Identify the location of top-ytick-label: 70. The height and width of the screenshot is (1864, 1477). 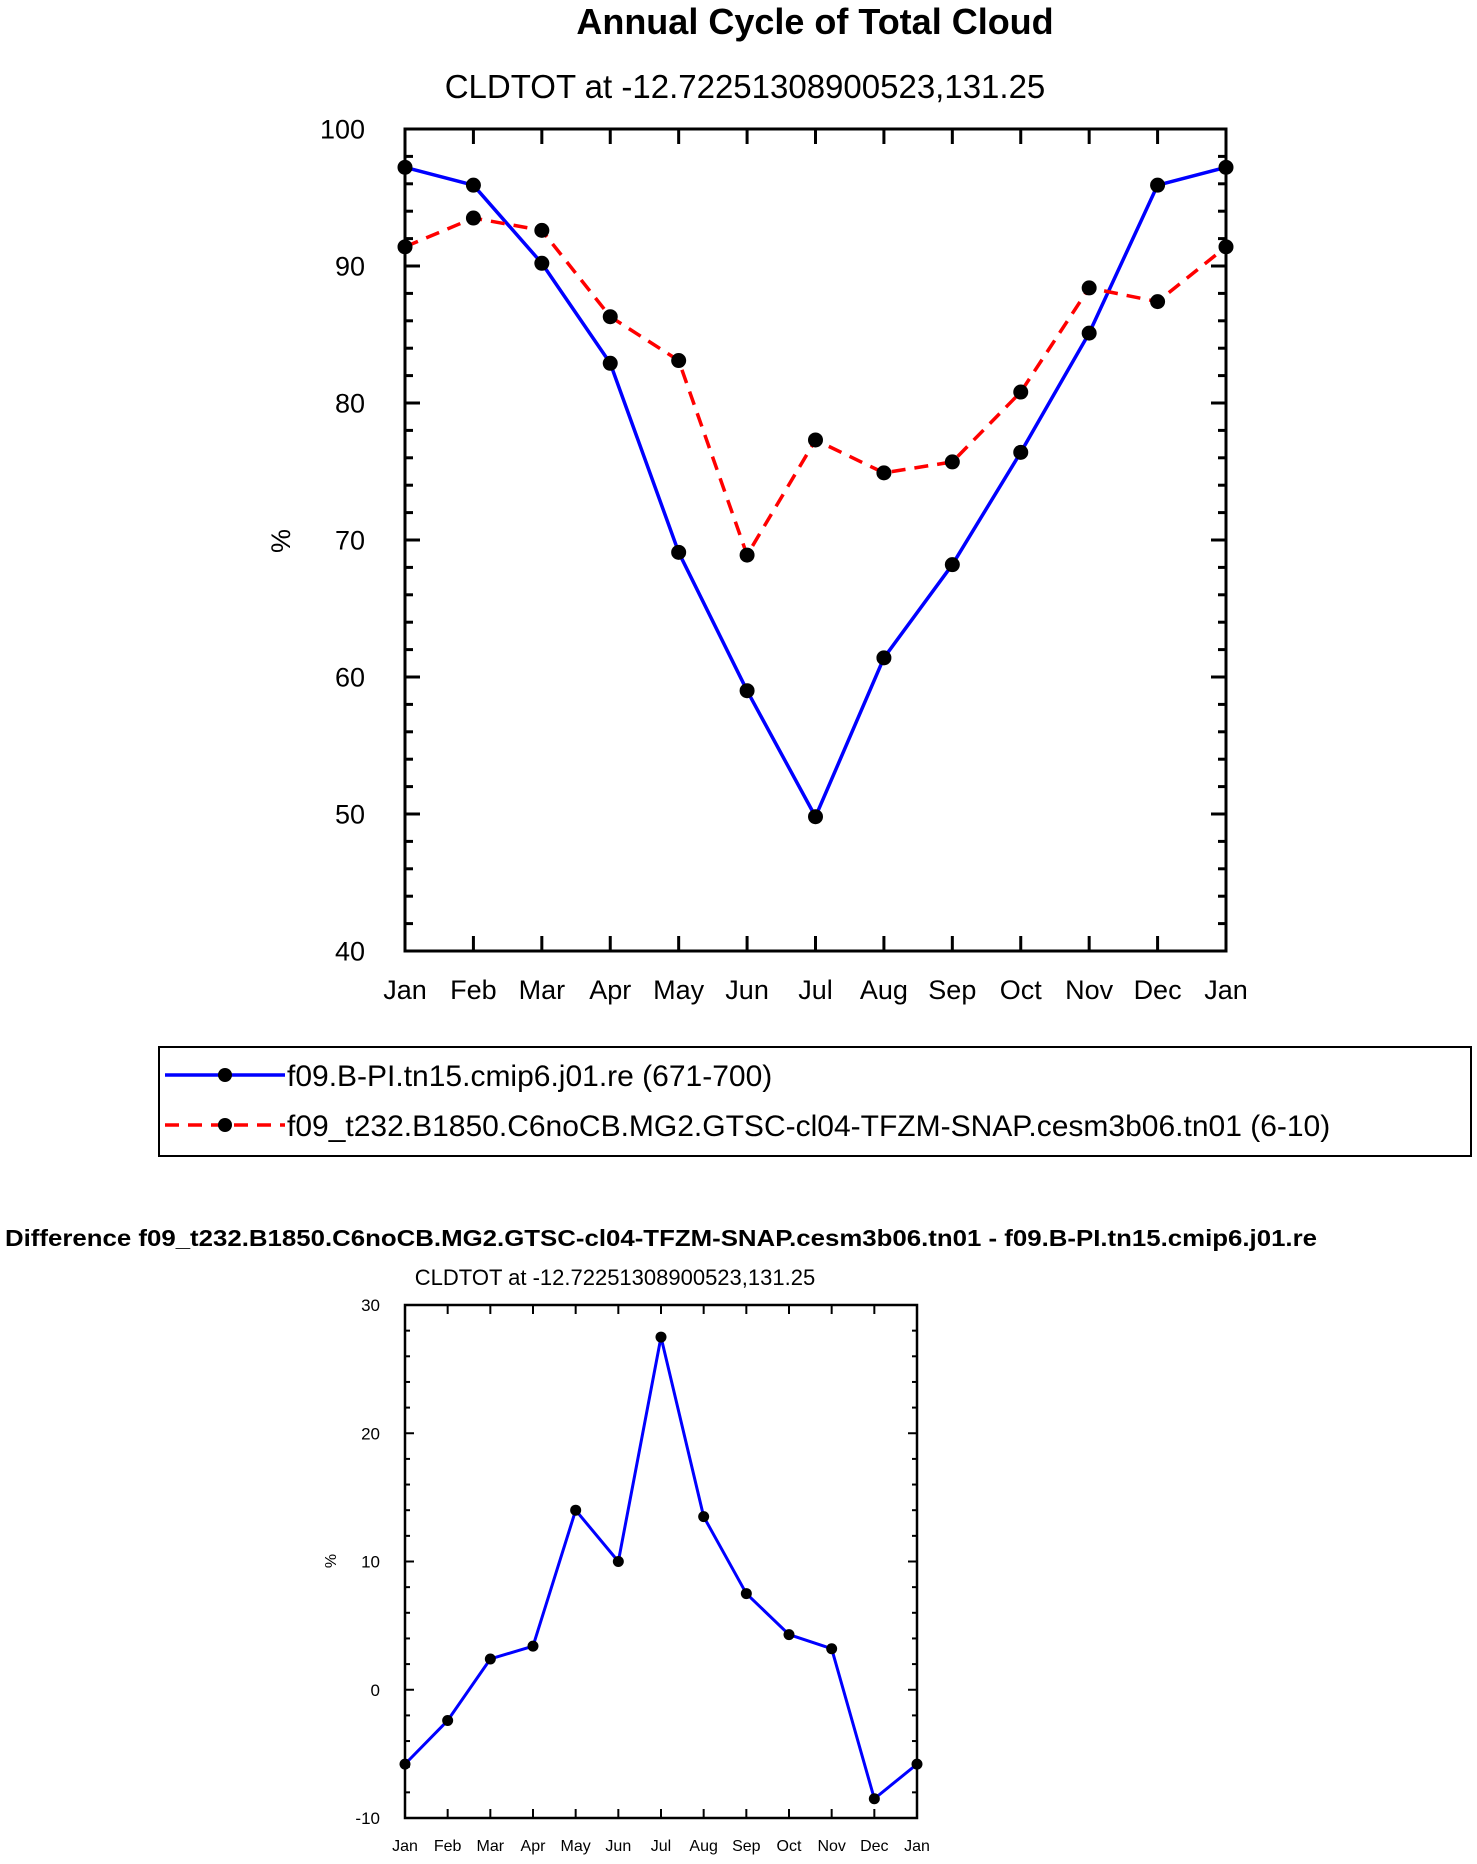
(350, 541).